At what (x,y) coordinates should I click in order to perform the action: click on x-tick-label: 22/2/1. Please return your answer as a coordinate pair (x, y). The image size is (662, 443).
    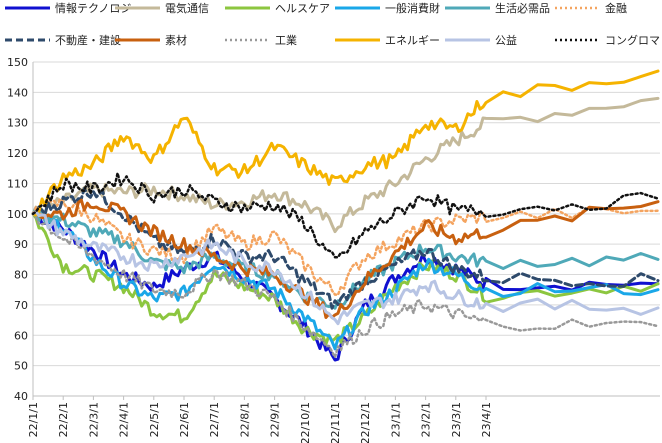
    Looking at the image, I should click on (63, 419).